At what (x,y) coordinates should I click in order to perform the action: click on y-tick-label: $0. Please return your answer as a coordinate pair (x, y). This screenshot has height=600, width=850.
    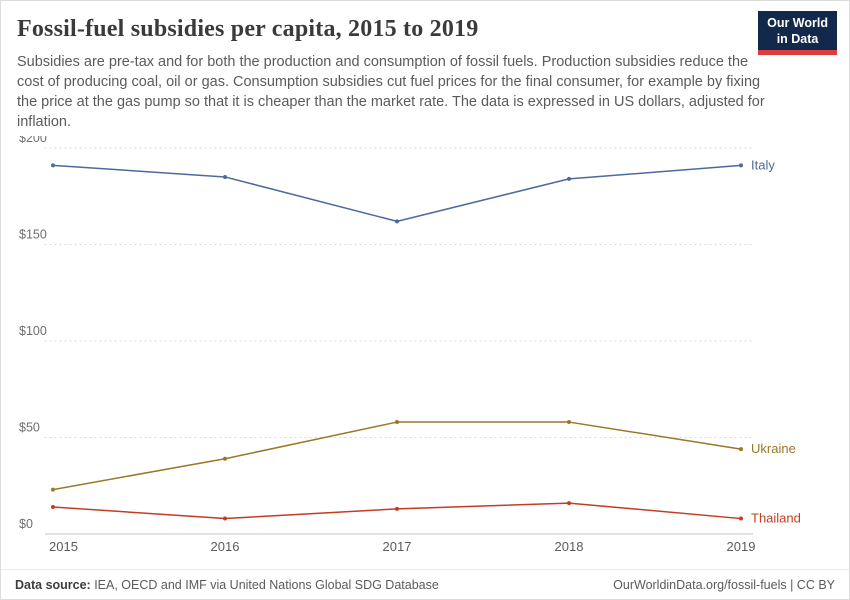
    Looking at the image, I should click on (26, 524).